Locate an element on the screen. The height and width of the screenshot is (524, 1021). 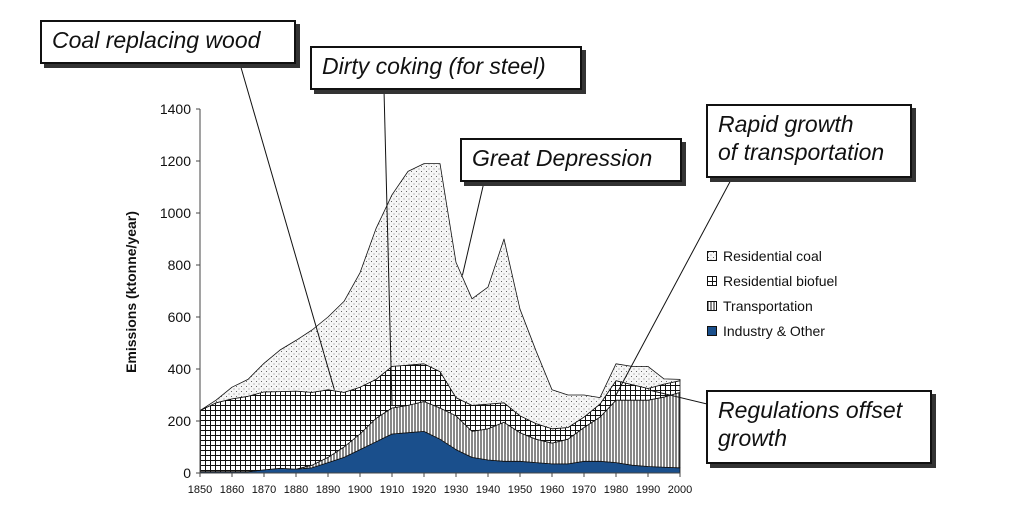
legend-swatch-transportation is located at coordinates (712, 305).